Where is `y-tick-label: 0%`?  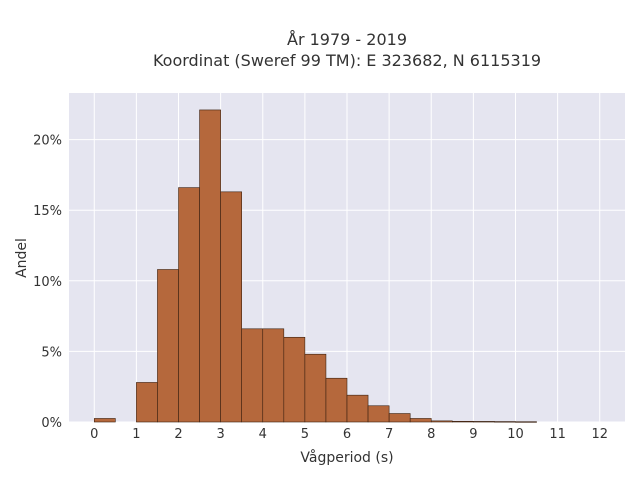
y-tick-label: 0% is located at coordinates (51, 423).